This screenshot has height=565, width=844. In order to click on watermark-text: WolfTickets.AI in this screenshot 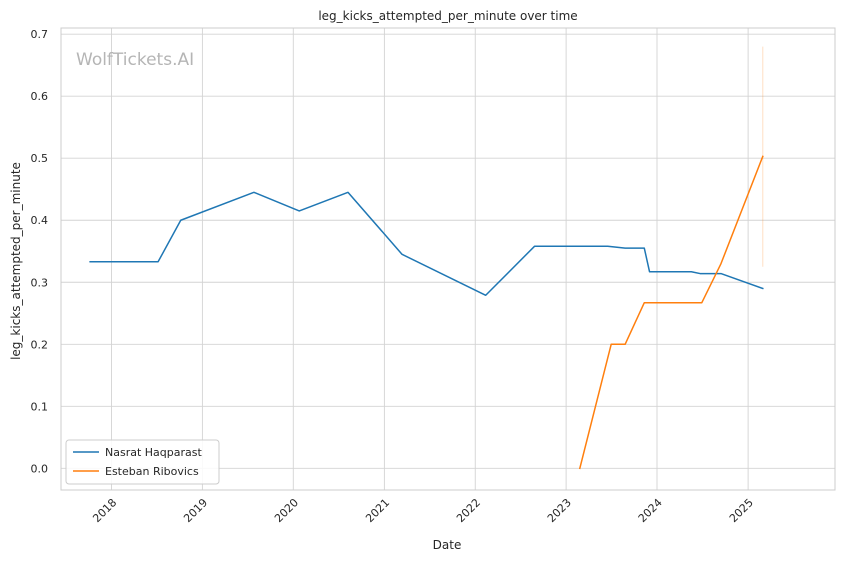, I will do `click(135, 60)`.